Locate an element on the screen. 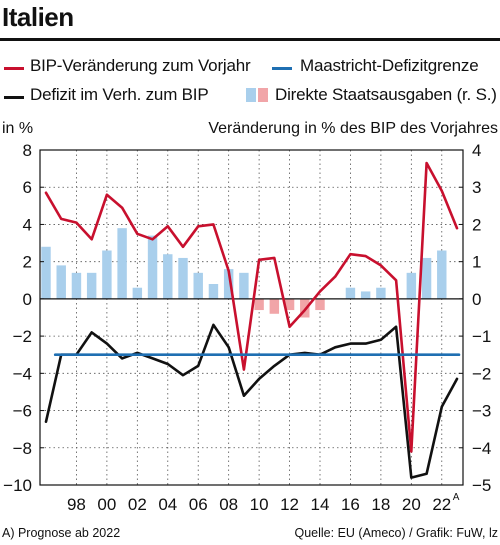 Image resolution: width=500 pixels, height=545 pixels. legend-label-gdp: BIP-Veränderung zum Vorjahr is located at coordinates (140, 65).